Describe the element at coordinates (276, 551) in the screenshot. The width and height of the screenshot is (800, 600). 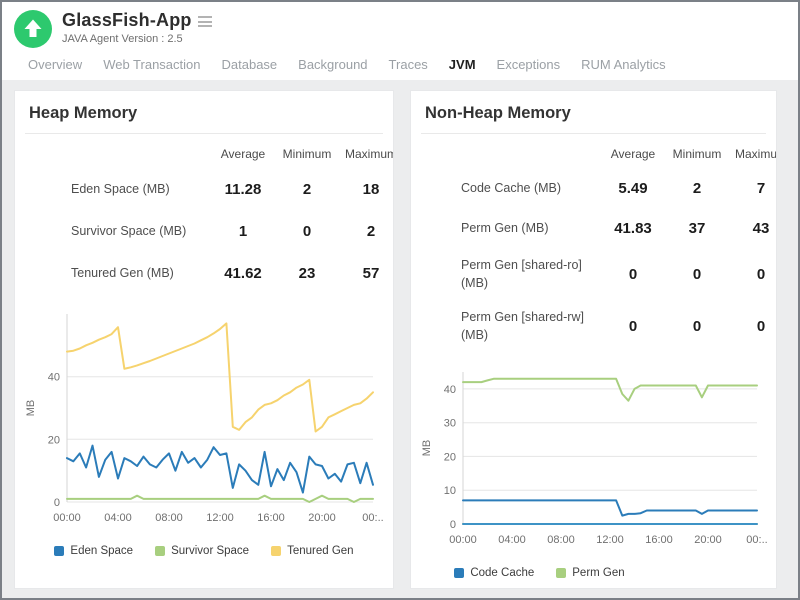
I see `tenured-gen-swatch` at that location.